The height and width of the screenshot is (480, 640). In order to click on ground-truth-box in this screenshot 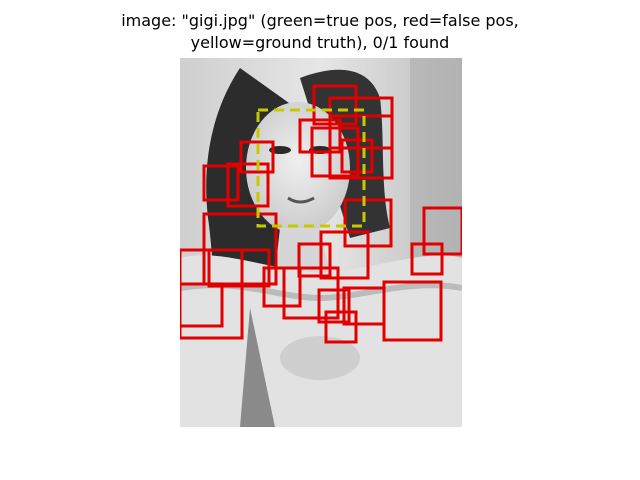, I will do `click(311, 168)`.